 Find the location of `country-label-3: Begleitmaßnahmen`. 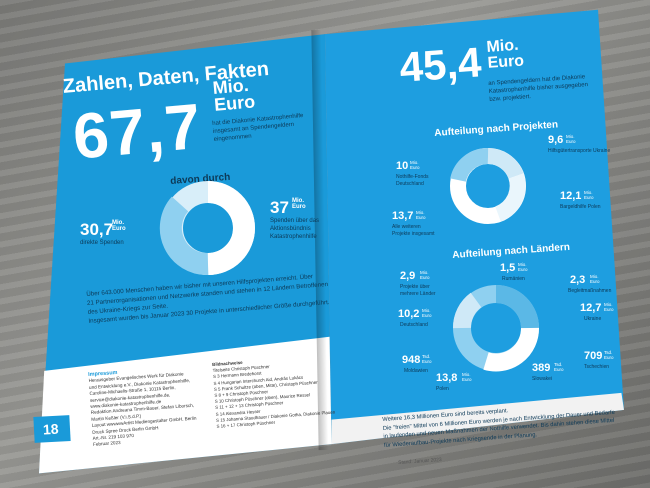

country-label-3: Begleitmaßnahmen is located at coordinates (590, 291).